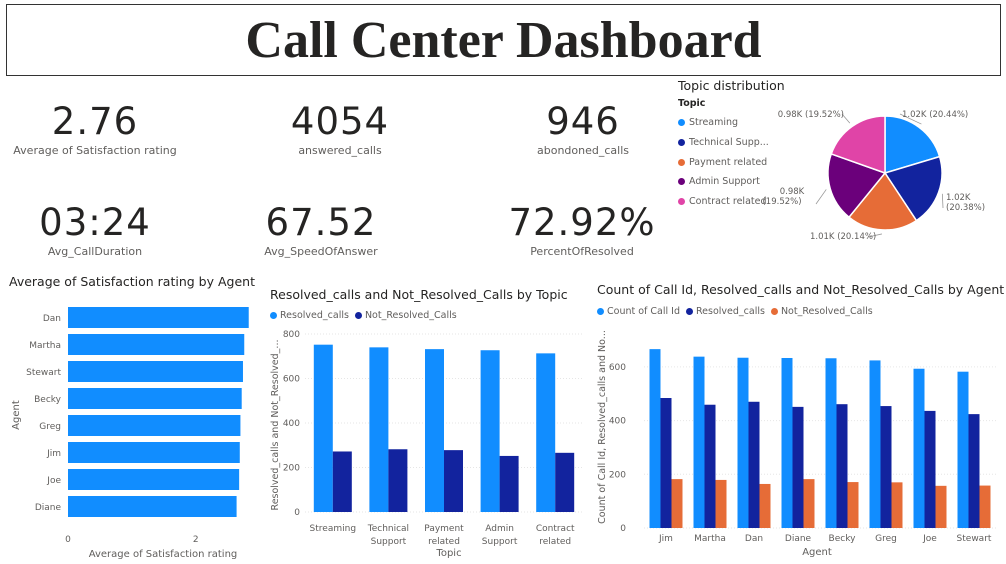 The width and height of the screenshot is (1006, 564). Describe the element at coordinates (333, 529) in the screenshot. I see `x-tick-label: Streaming` at that location.